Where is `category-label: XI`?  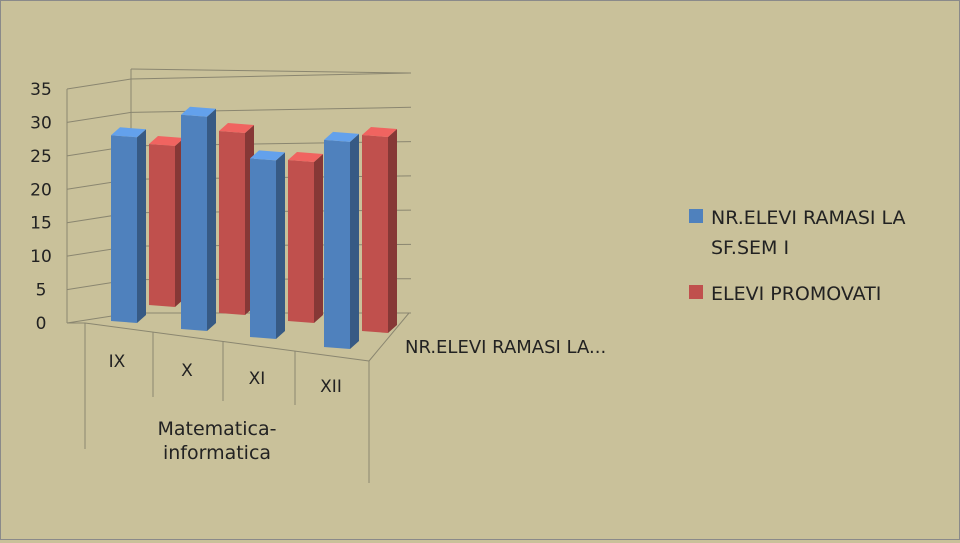
category-label: XI is located at coordinates (257, 379).